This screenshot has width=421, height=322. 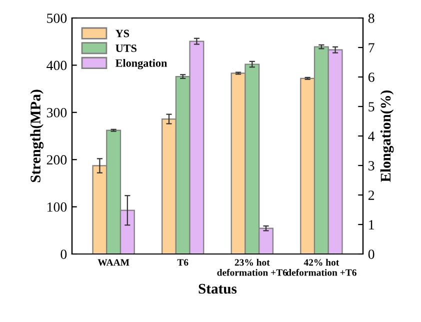 What do you see at coordinates (321, 267) in the screenshot?
I see `x-tick-label: 42% hot deformation +T6` at bounding box center [321, 267].